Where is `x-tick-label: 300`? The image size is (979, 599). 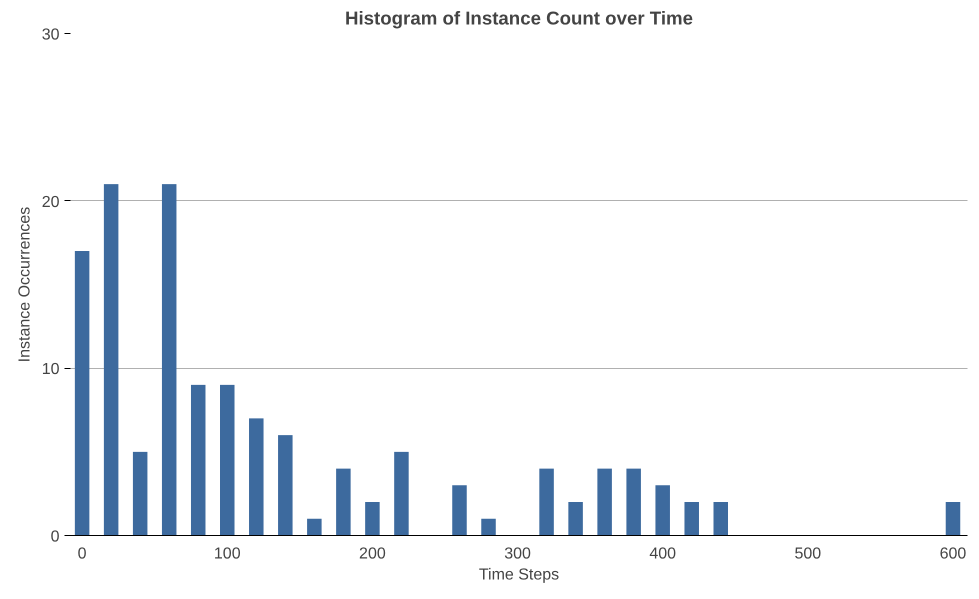 x-tick-label: 300 is located at coordinates (517, 554).